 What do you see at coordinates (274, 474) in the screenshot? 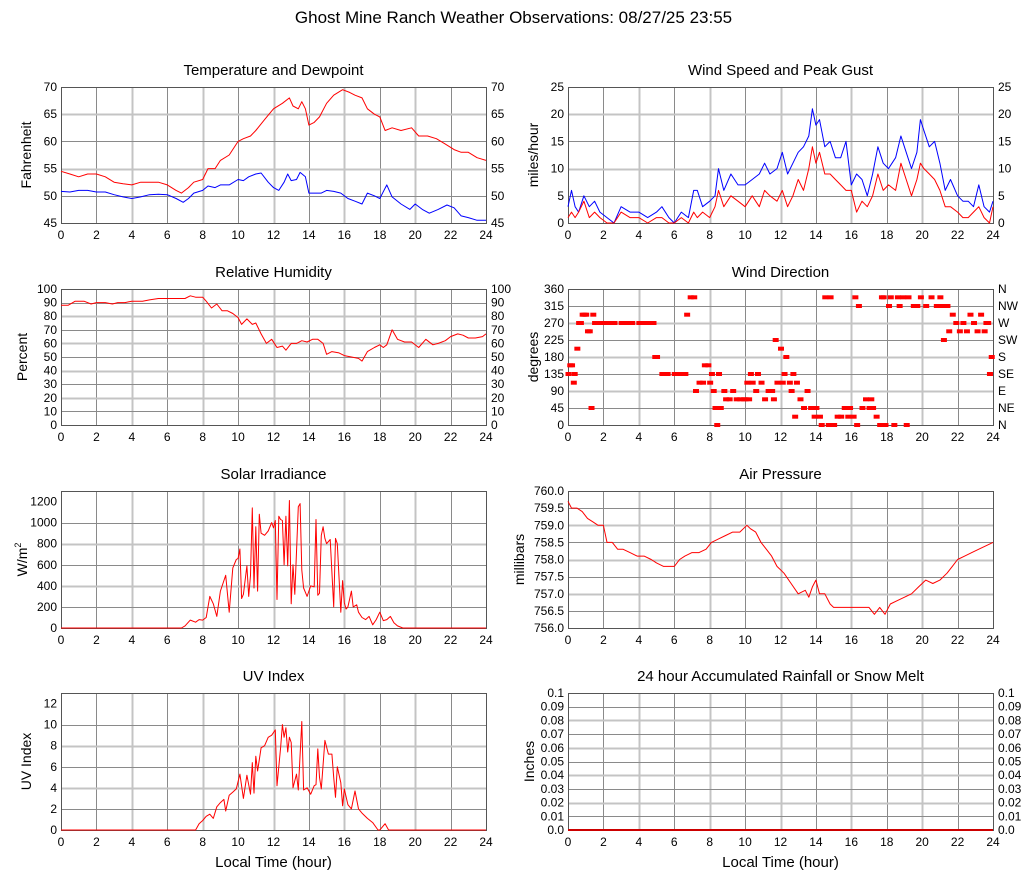
I see `chart-title: Solar Irradiance` at bounding box center [274, 474].